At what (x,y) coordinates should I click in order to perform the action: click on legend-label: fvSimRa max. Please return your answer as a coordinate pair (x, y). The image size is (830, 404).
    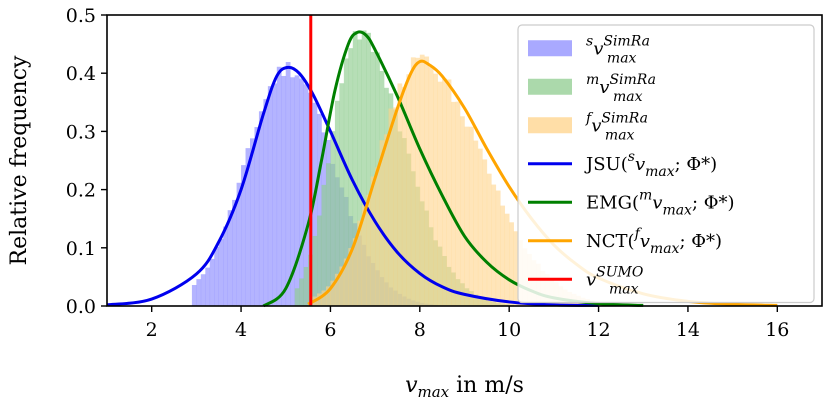
    Looking at the image, I should click on (616, 126).